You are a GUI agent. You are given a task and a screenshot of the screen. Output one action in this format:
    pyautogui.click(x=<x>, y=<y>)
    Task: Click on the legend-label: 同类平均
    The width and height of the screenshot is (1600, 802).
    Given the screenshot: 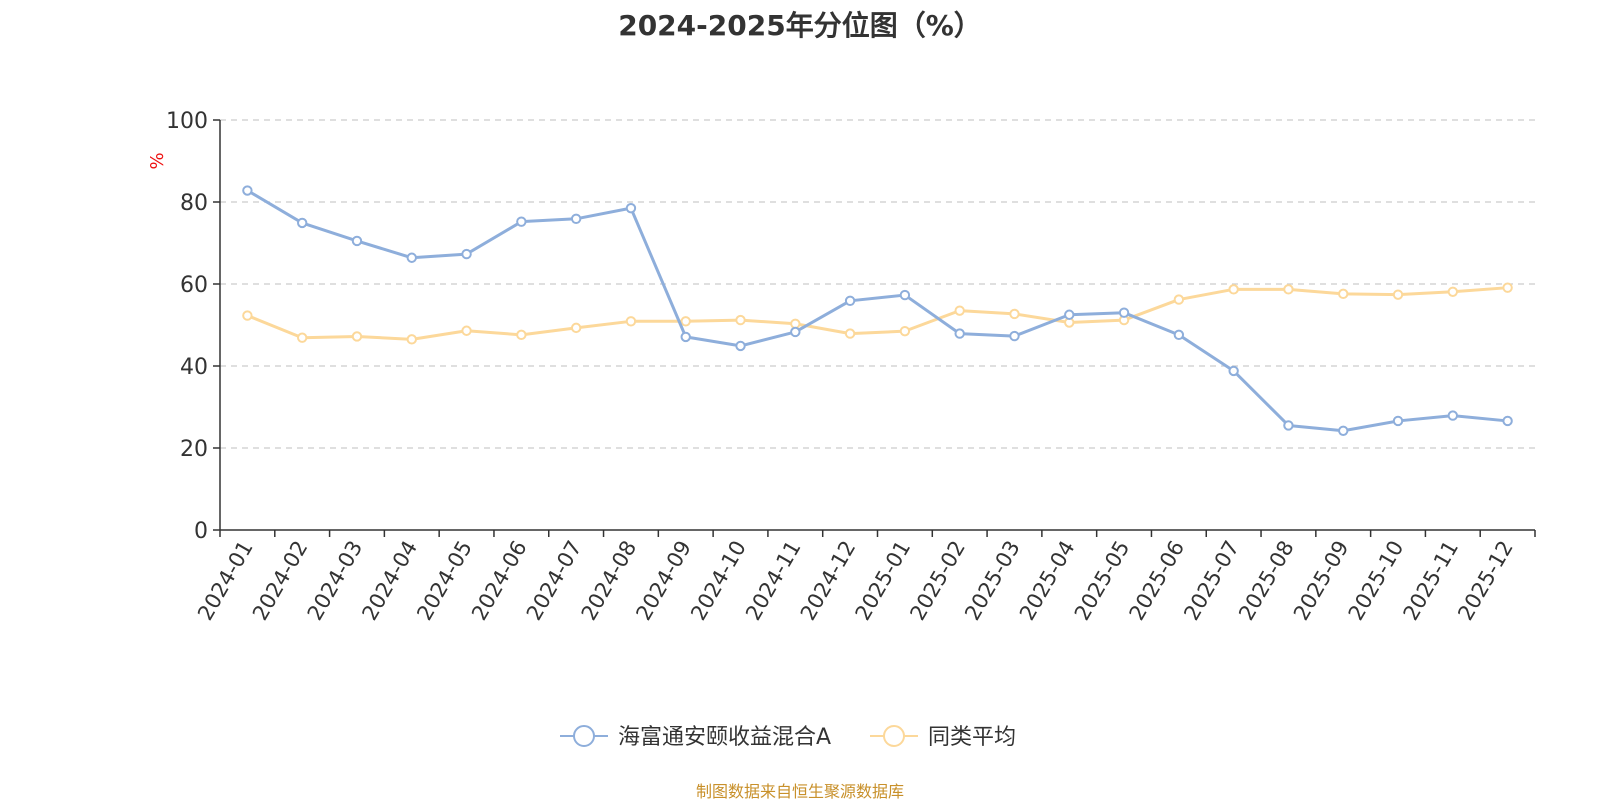 What is the action you would take?
    pyautogui.click(x=972, y=737)
    